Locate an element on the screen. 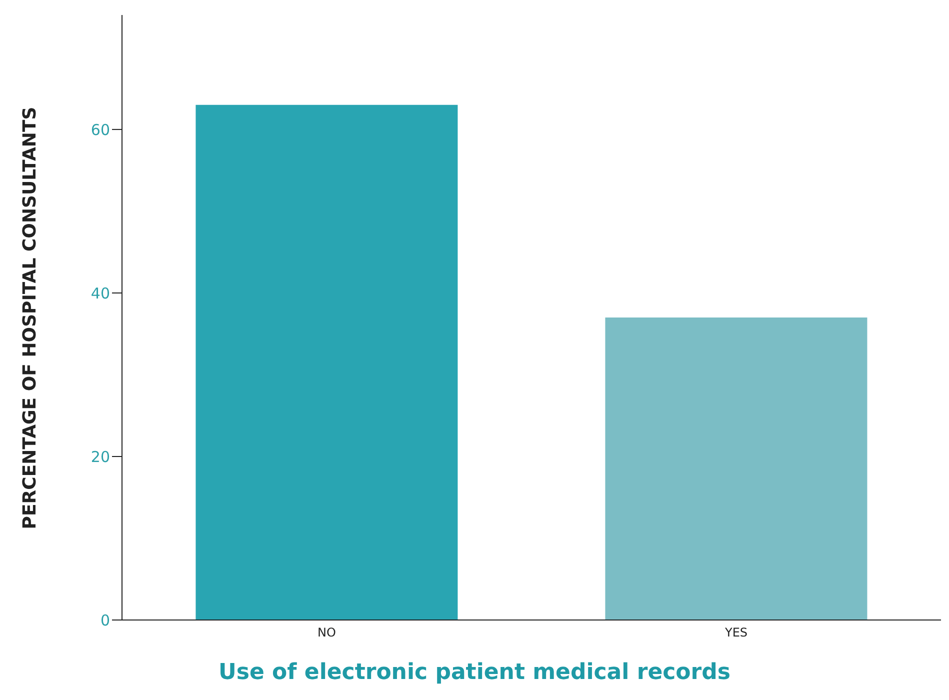 This screenshot has height=700, width=949. x-tick-label: NO is located at coordinates (327, 633).